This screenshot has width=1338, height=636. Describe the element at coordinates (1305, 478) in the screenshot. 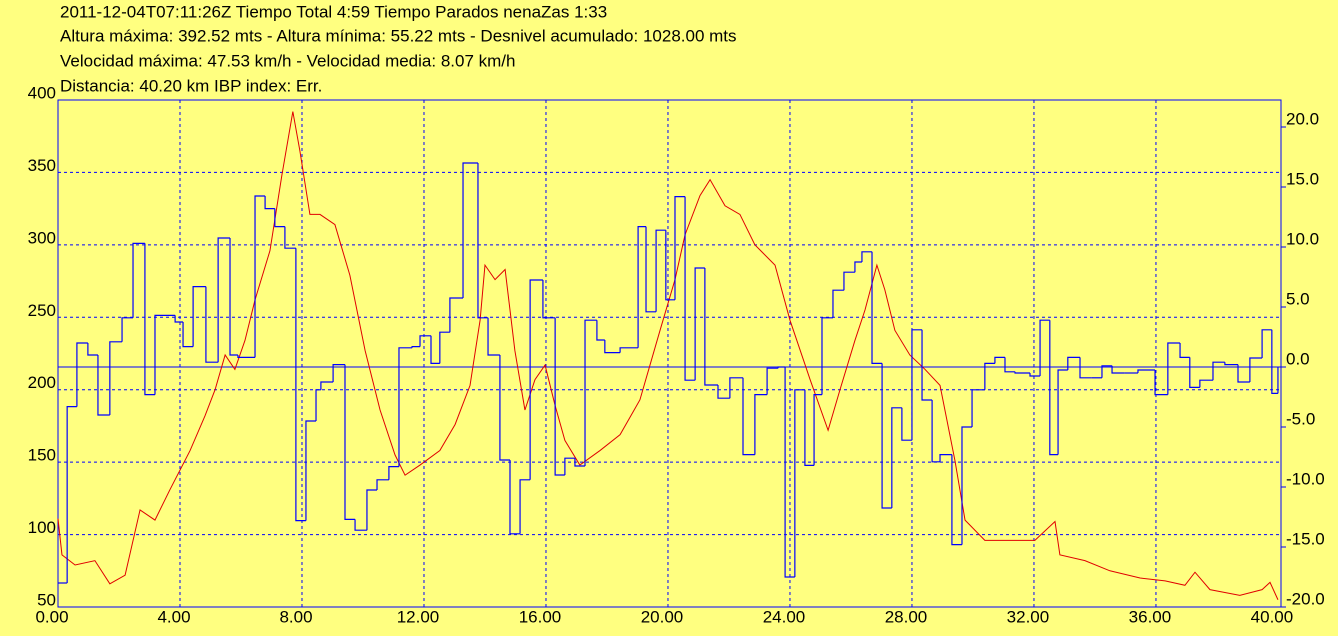

I see `y2-tick-label: -10.0` at that location.